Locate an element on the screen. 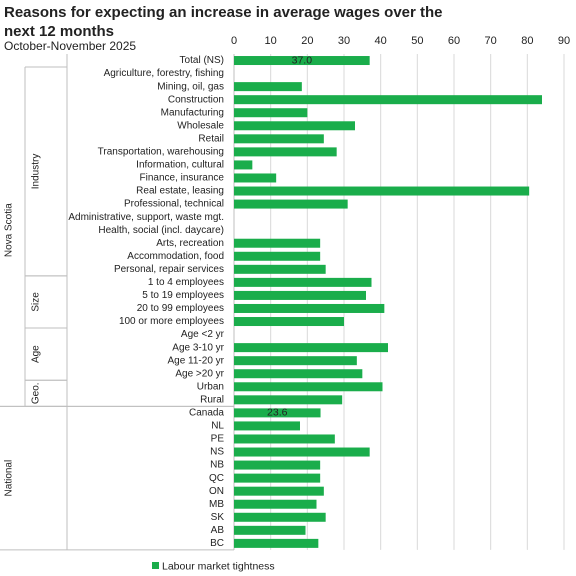 The height and width of the screenshot is (576, 576). legend: Labour market tightness is located at coordinates (213, 567).